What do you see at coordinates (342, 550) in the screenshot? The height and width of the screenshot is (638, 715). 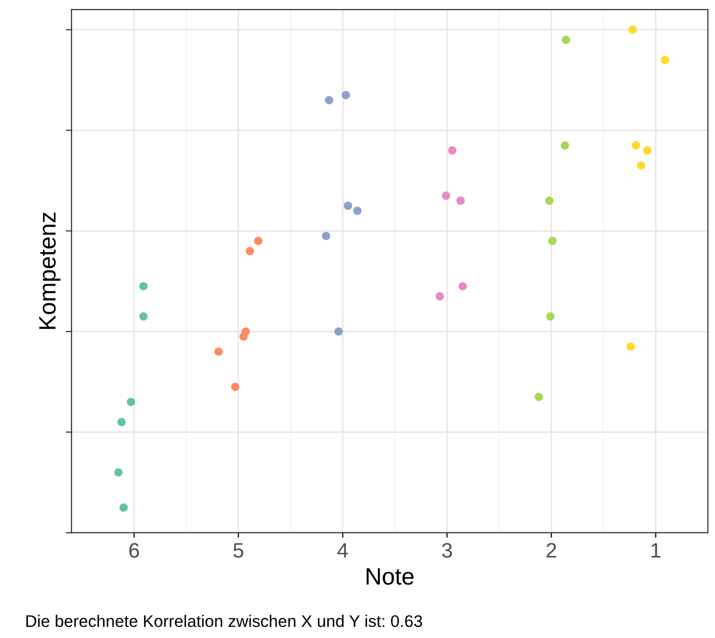 I see `x-tick-label: 4` at bounding box center [342, 550].